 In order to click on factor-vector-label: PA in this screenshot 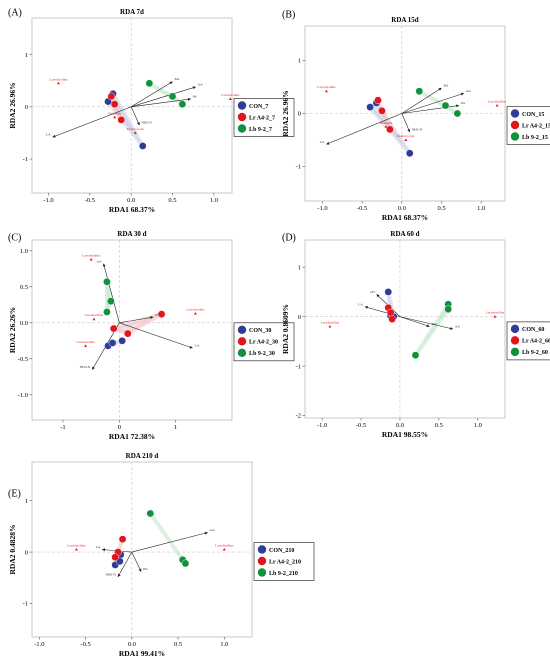, I will do `click(195, 96)`.